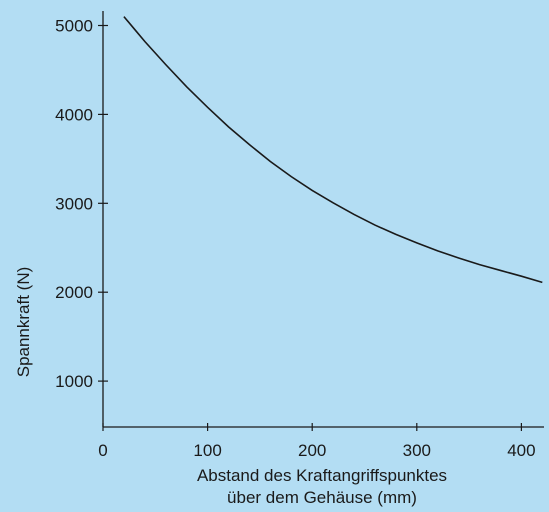 The height and width of the screenshot is (512, 549). I want to click on y-axis-title: Spannkraft (N), so click(23, 322).